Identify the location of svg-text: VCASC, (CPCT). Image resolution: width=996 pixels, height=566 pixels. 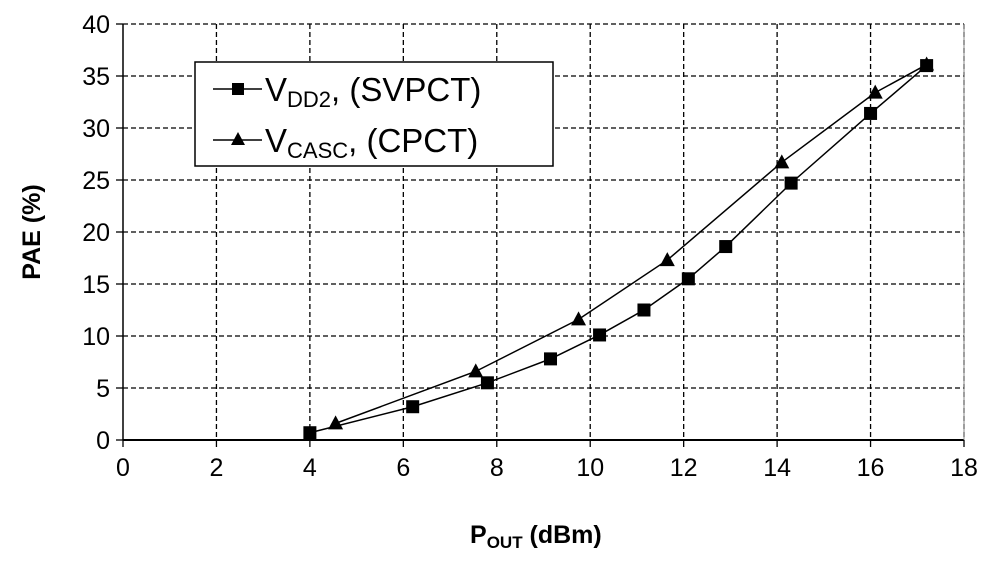
(371, 142).